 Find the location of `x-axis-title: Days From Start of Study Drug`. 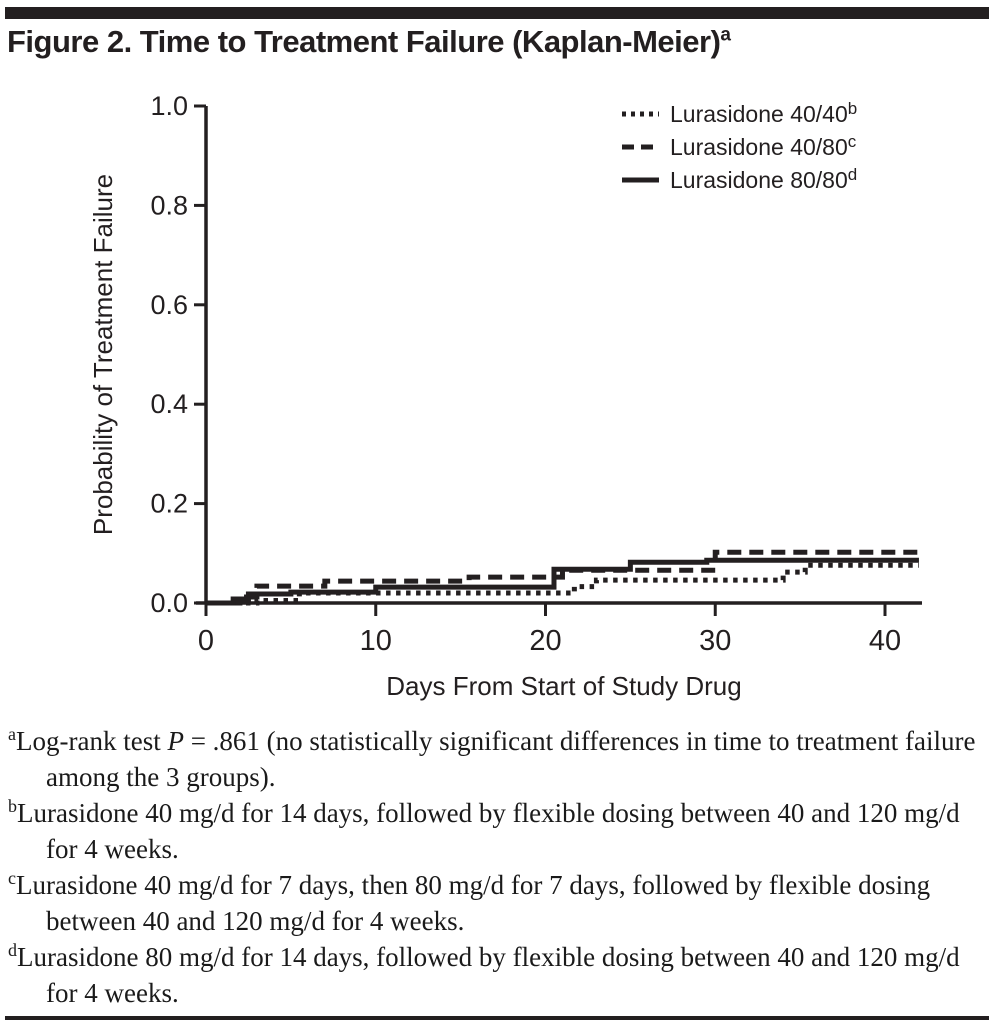

x-axis-title: Days From Start of Study Drug is located at coordinates (563, 686).